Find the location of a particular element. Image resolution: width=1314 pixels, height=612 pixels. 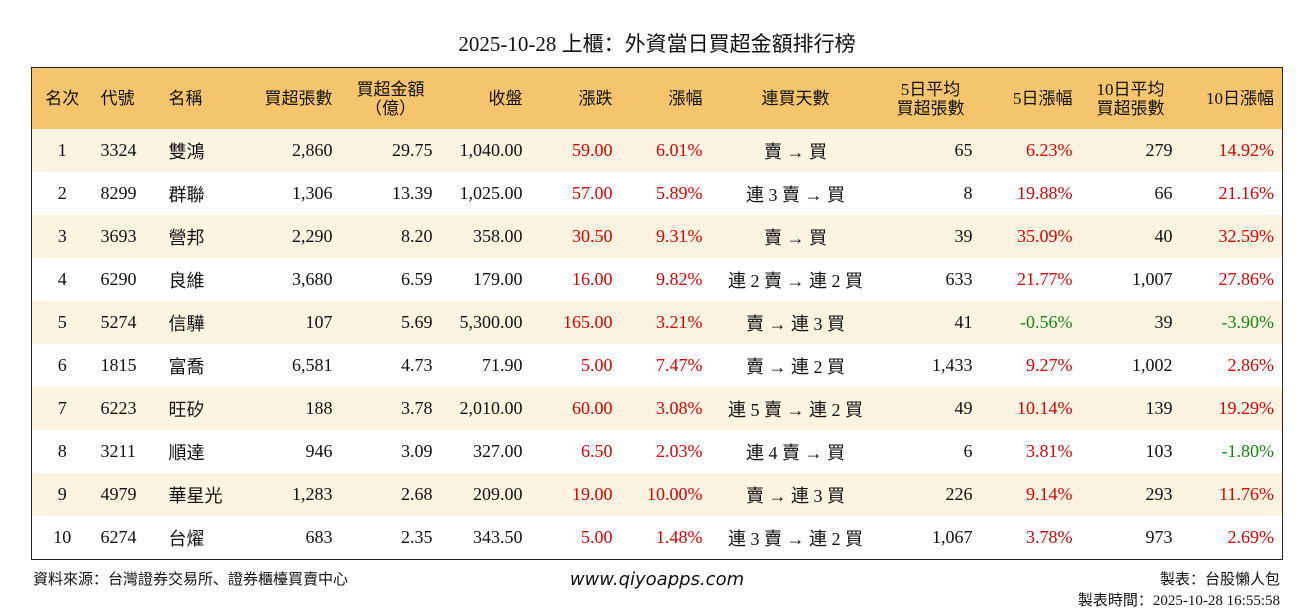

table-cell: 2 is located at coordinates (62, 193).